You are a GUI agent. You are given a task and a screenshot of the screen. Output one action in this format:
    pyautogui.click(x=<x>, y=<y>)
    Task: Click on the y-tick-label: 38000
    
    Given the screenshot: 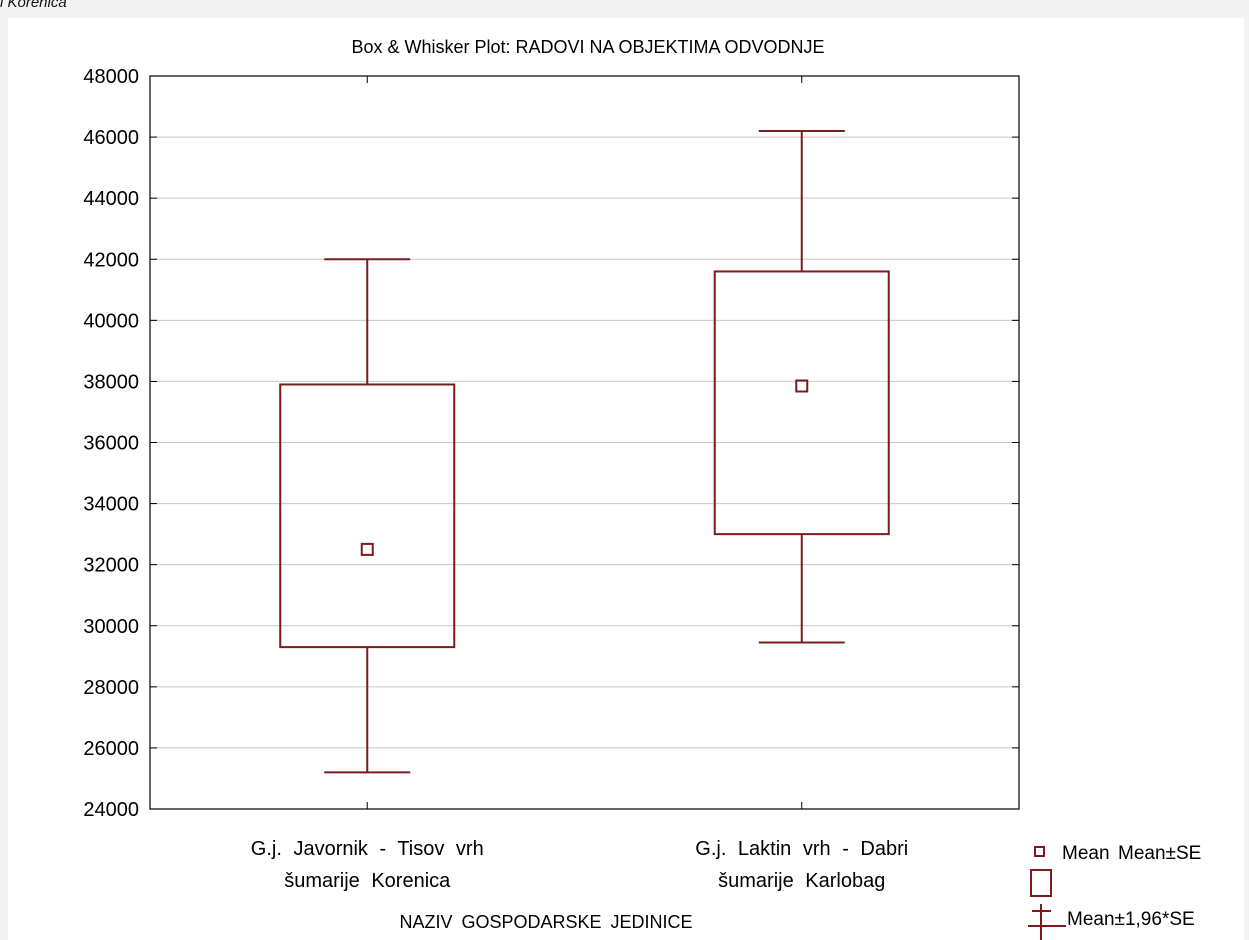 What is the action you would take?
    pyautogui.click(x=111, y=382)
    